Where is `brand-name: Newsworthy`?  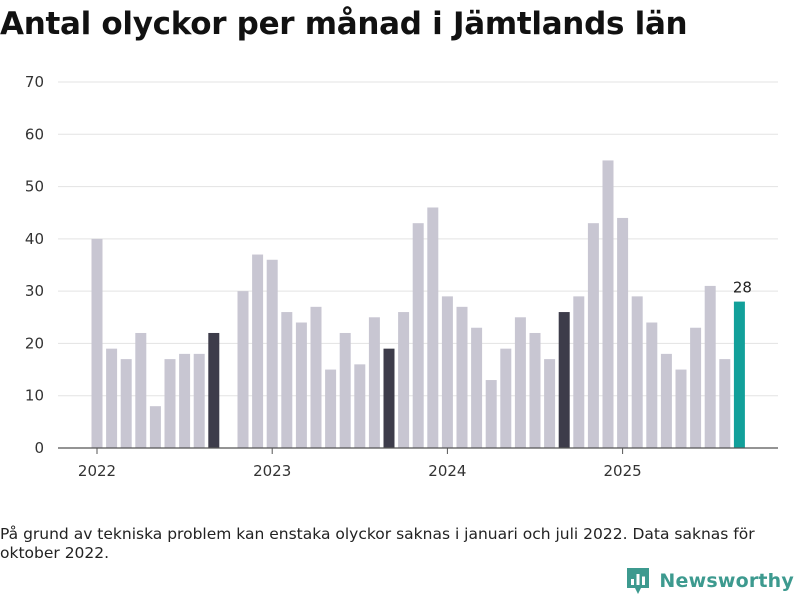 brand-name: Newsworthy is located at coordinates (726, 581).